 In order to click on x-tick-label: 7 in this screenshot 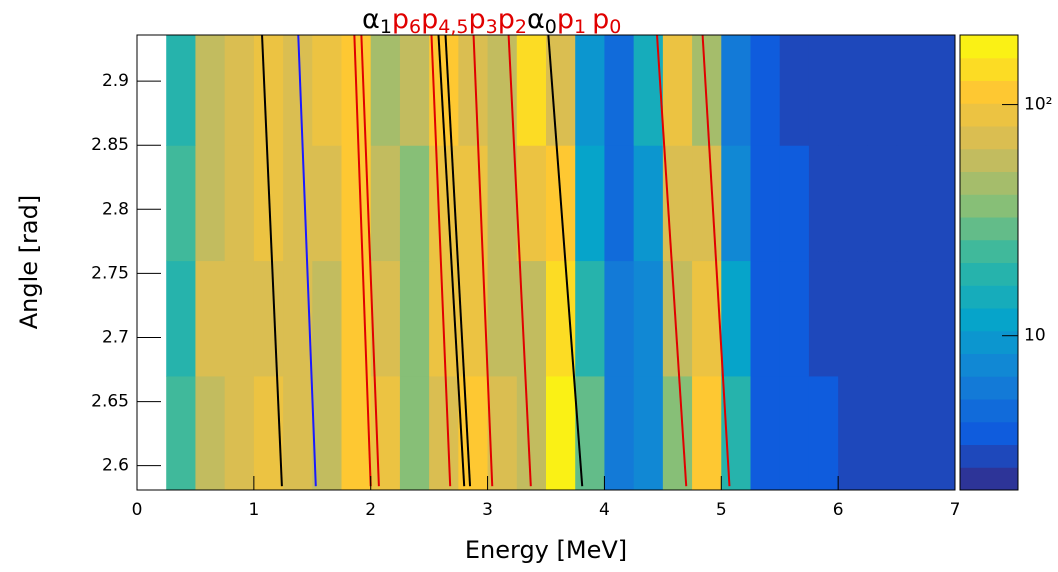, I will do `click(955, 510)`.